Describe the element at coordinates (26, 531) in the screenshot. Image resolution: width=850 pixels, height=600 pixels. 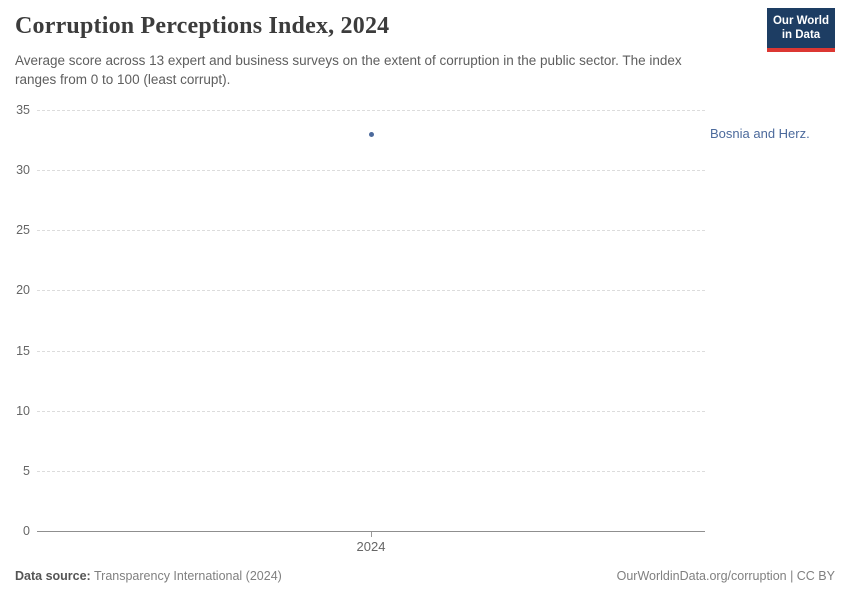
I see `y-tick-label: 0` at that location.